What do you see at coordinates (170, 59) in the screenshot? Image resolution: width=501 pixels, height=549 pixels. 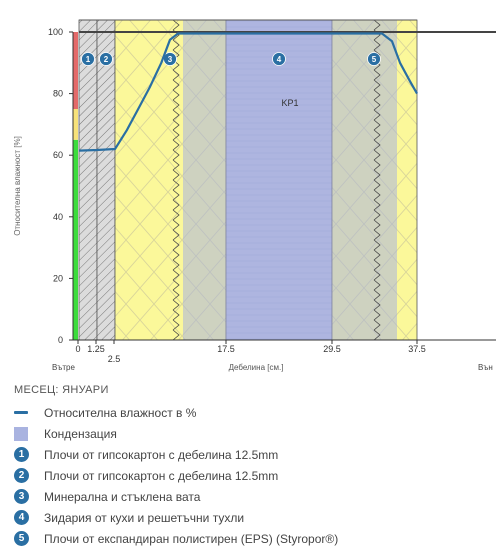 I see `svg-text: 3` at bounding box center [170, 59].